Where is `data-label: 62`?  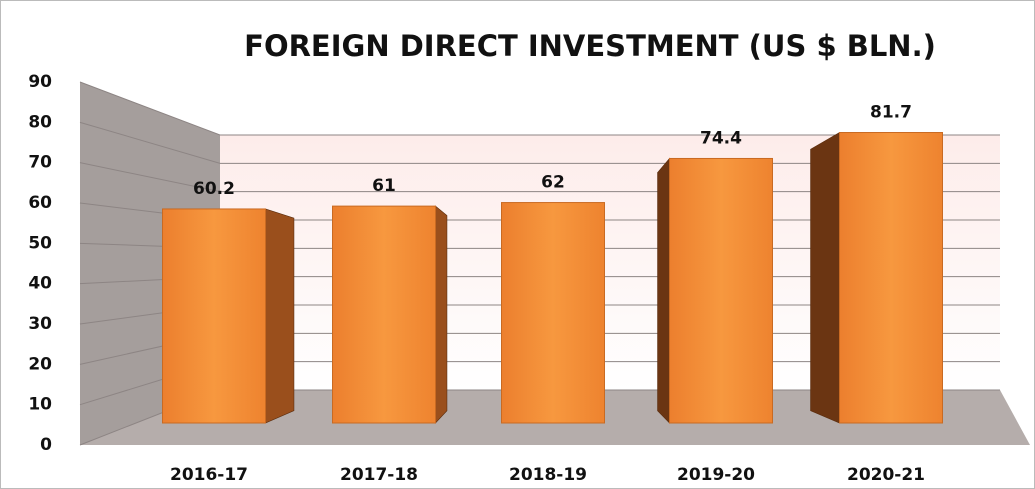 data-label: 62 is located at coordinates (553, 183).